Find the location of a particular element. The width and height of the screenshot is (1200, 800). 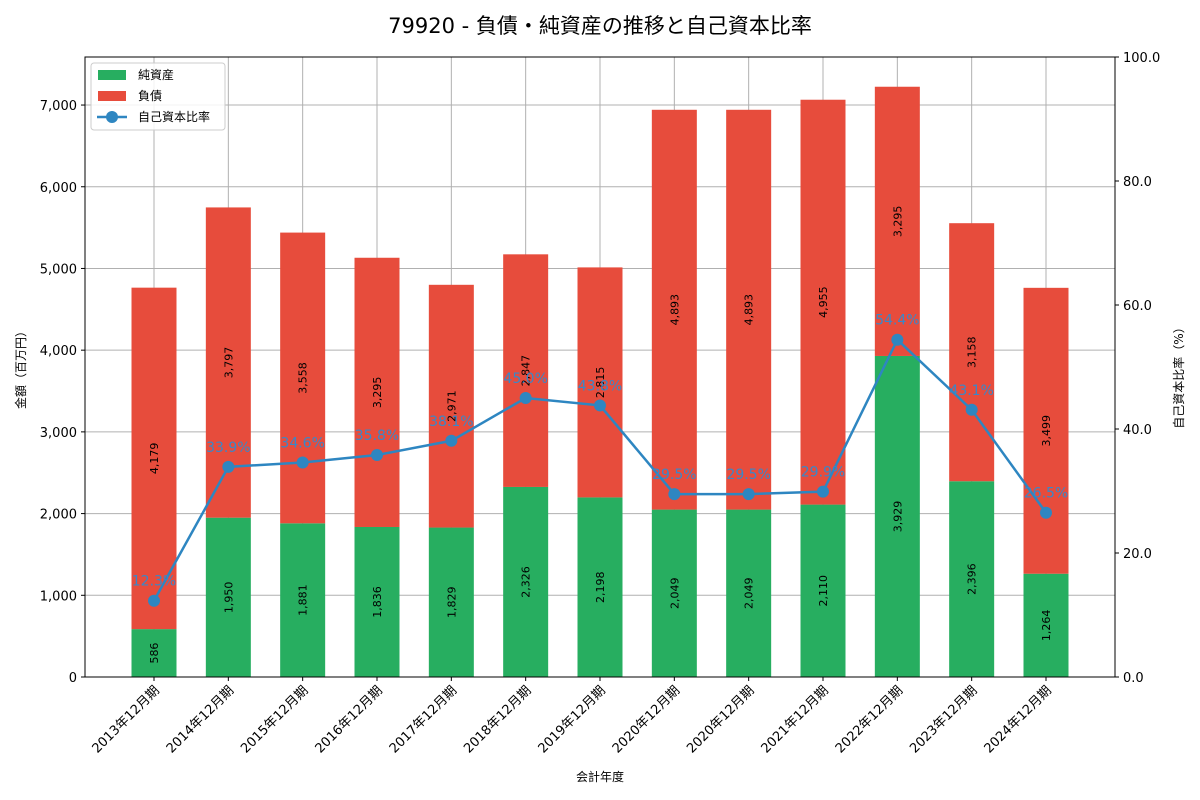

tick-label-category: 2017年12月期 is located at coordinates (423, 719).